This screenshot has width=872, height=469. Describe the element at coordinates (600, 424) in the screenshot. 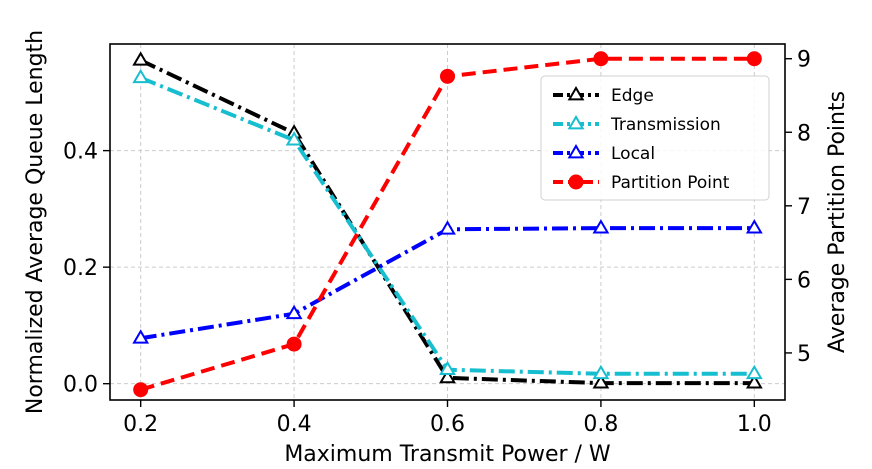

I see `x-tick-label: 0.8` at that location.